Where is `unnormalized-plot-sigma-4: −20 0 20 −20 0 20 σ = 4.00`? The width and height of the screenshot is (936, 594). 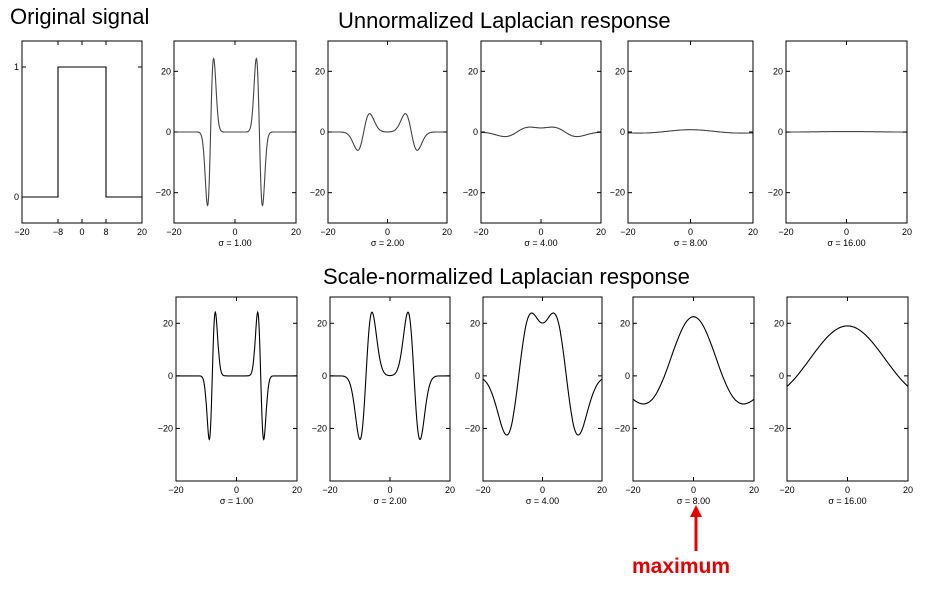
unnormalized-plot-sigma-4: −20 0 20 −20 0 20 σ = 4.00 is located at coordinates (534, 144).